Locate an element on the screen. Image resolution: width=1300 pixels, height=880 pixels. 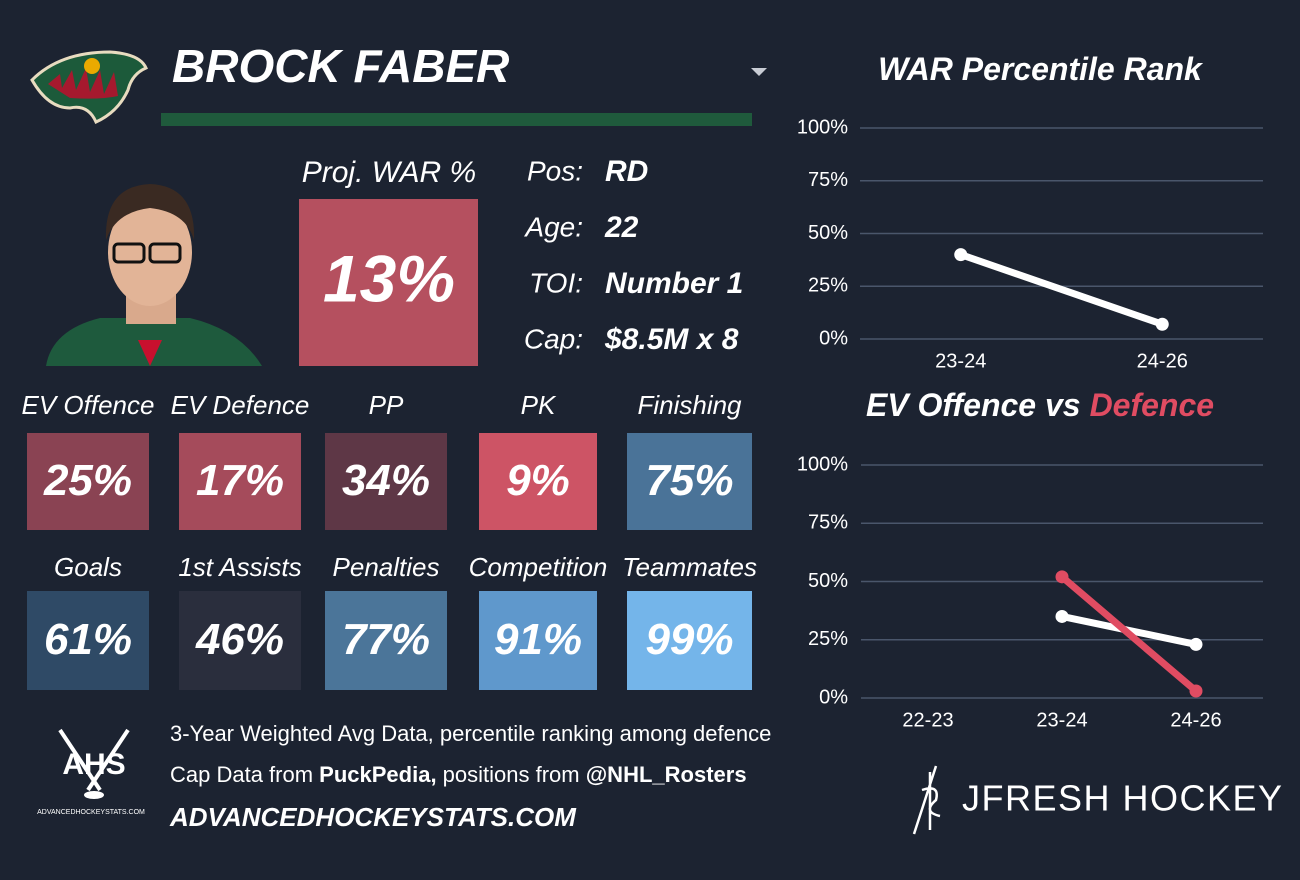
chart-title: WAR Percentile Rank is located at coordinates (1041, 69).